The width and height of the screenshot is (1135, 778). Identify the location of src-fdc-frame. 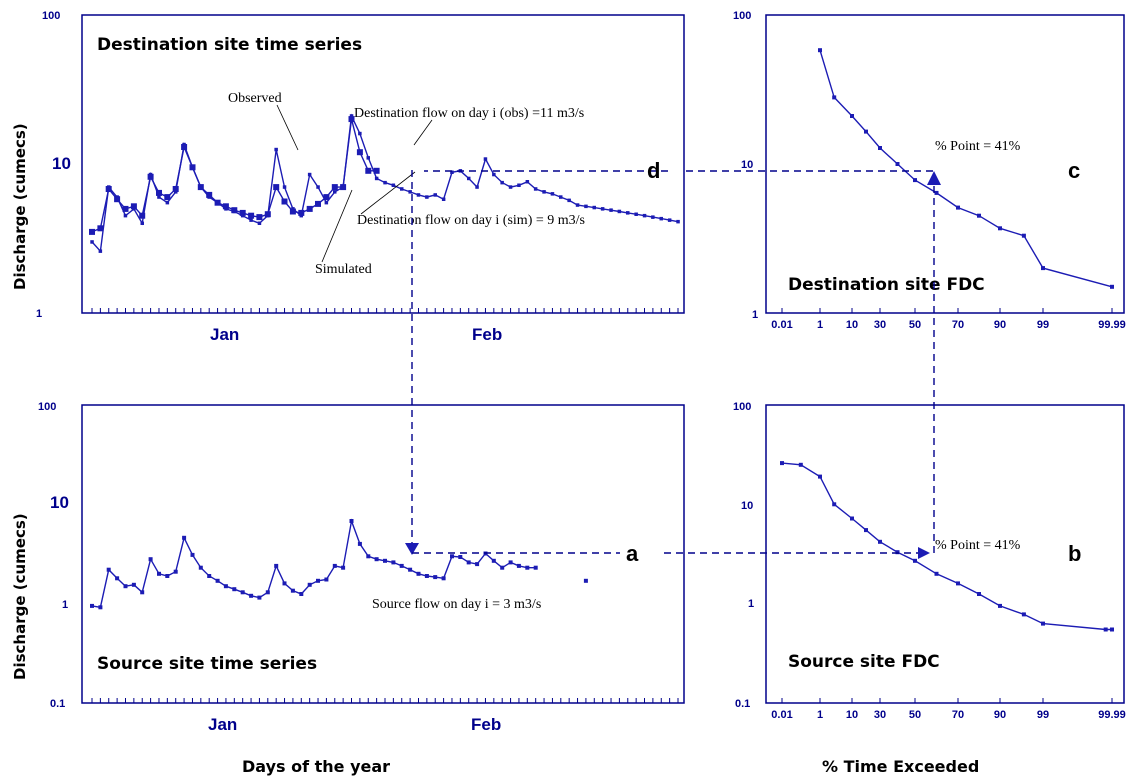
(945, 554).